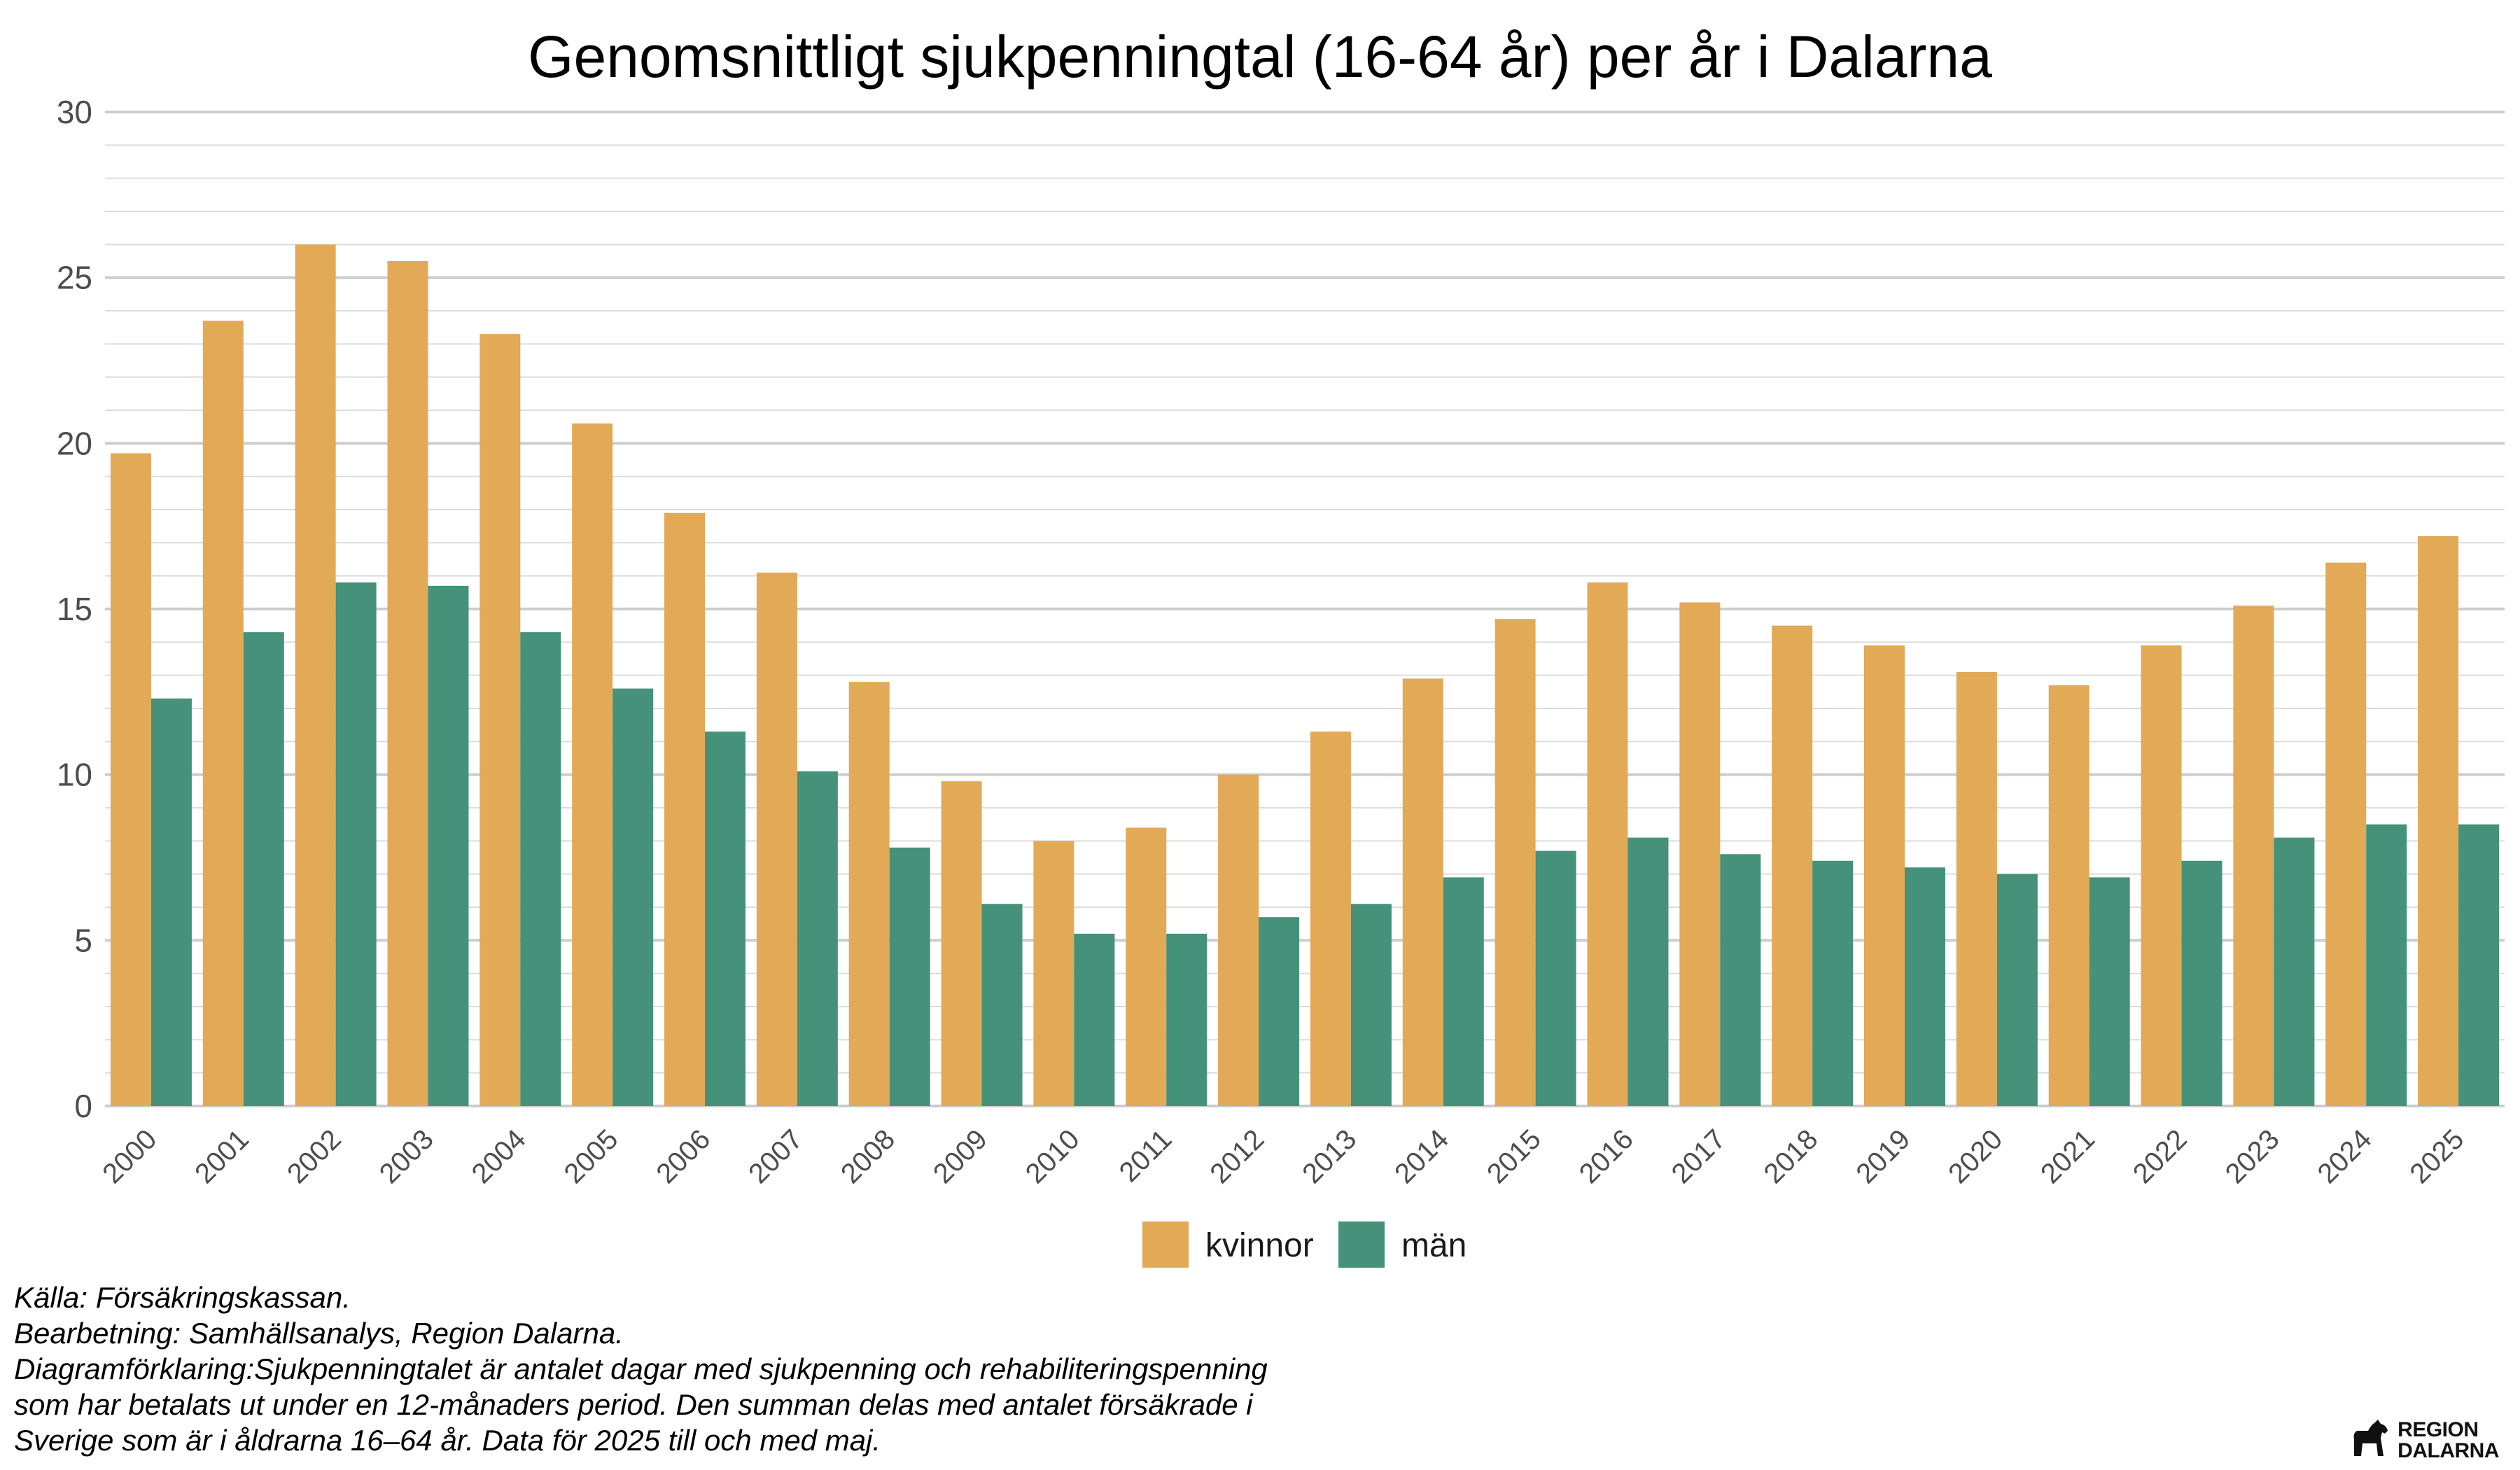 This screenshot has width=2520, height=1470. Describe the element at coordinates (1094, 1019) in the screenshot. I see `bar-män-2010` at that location.